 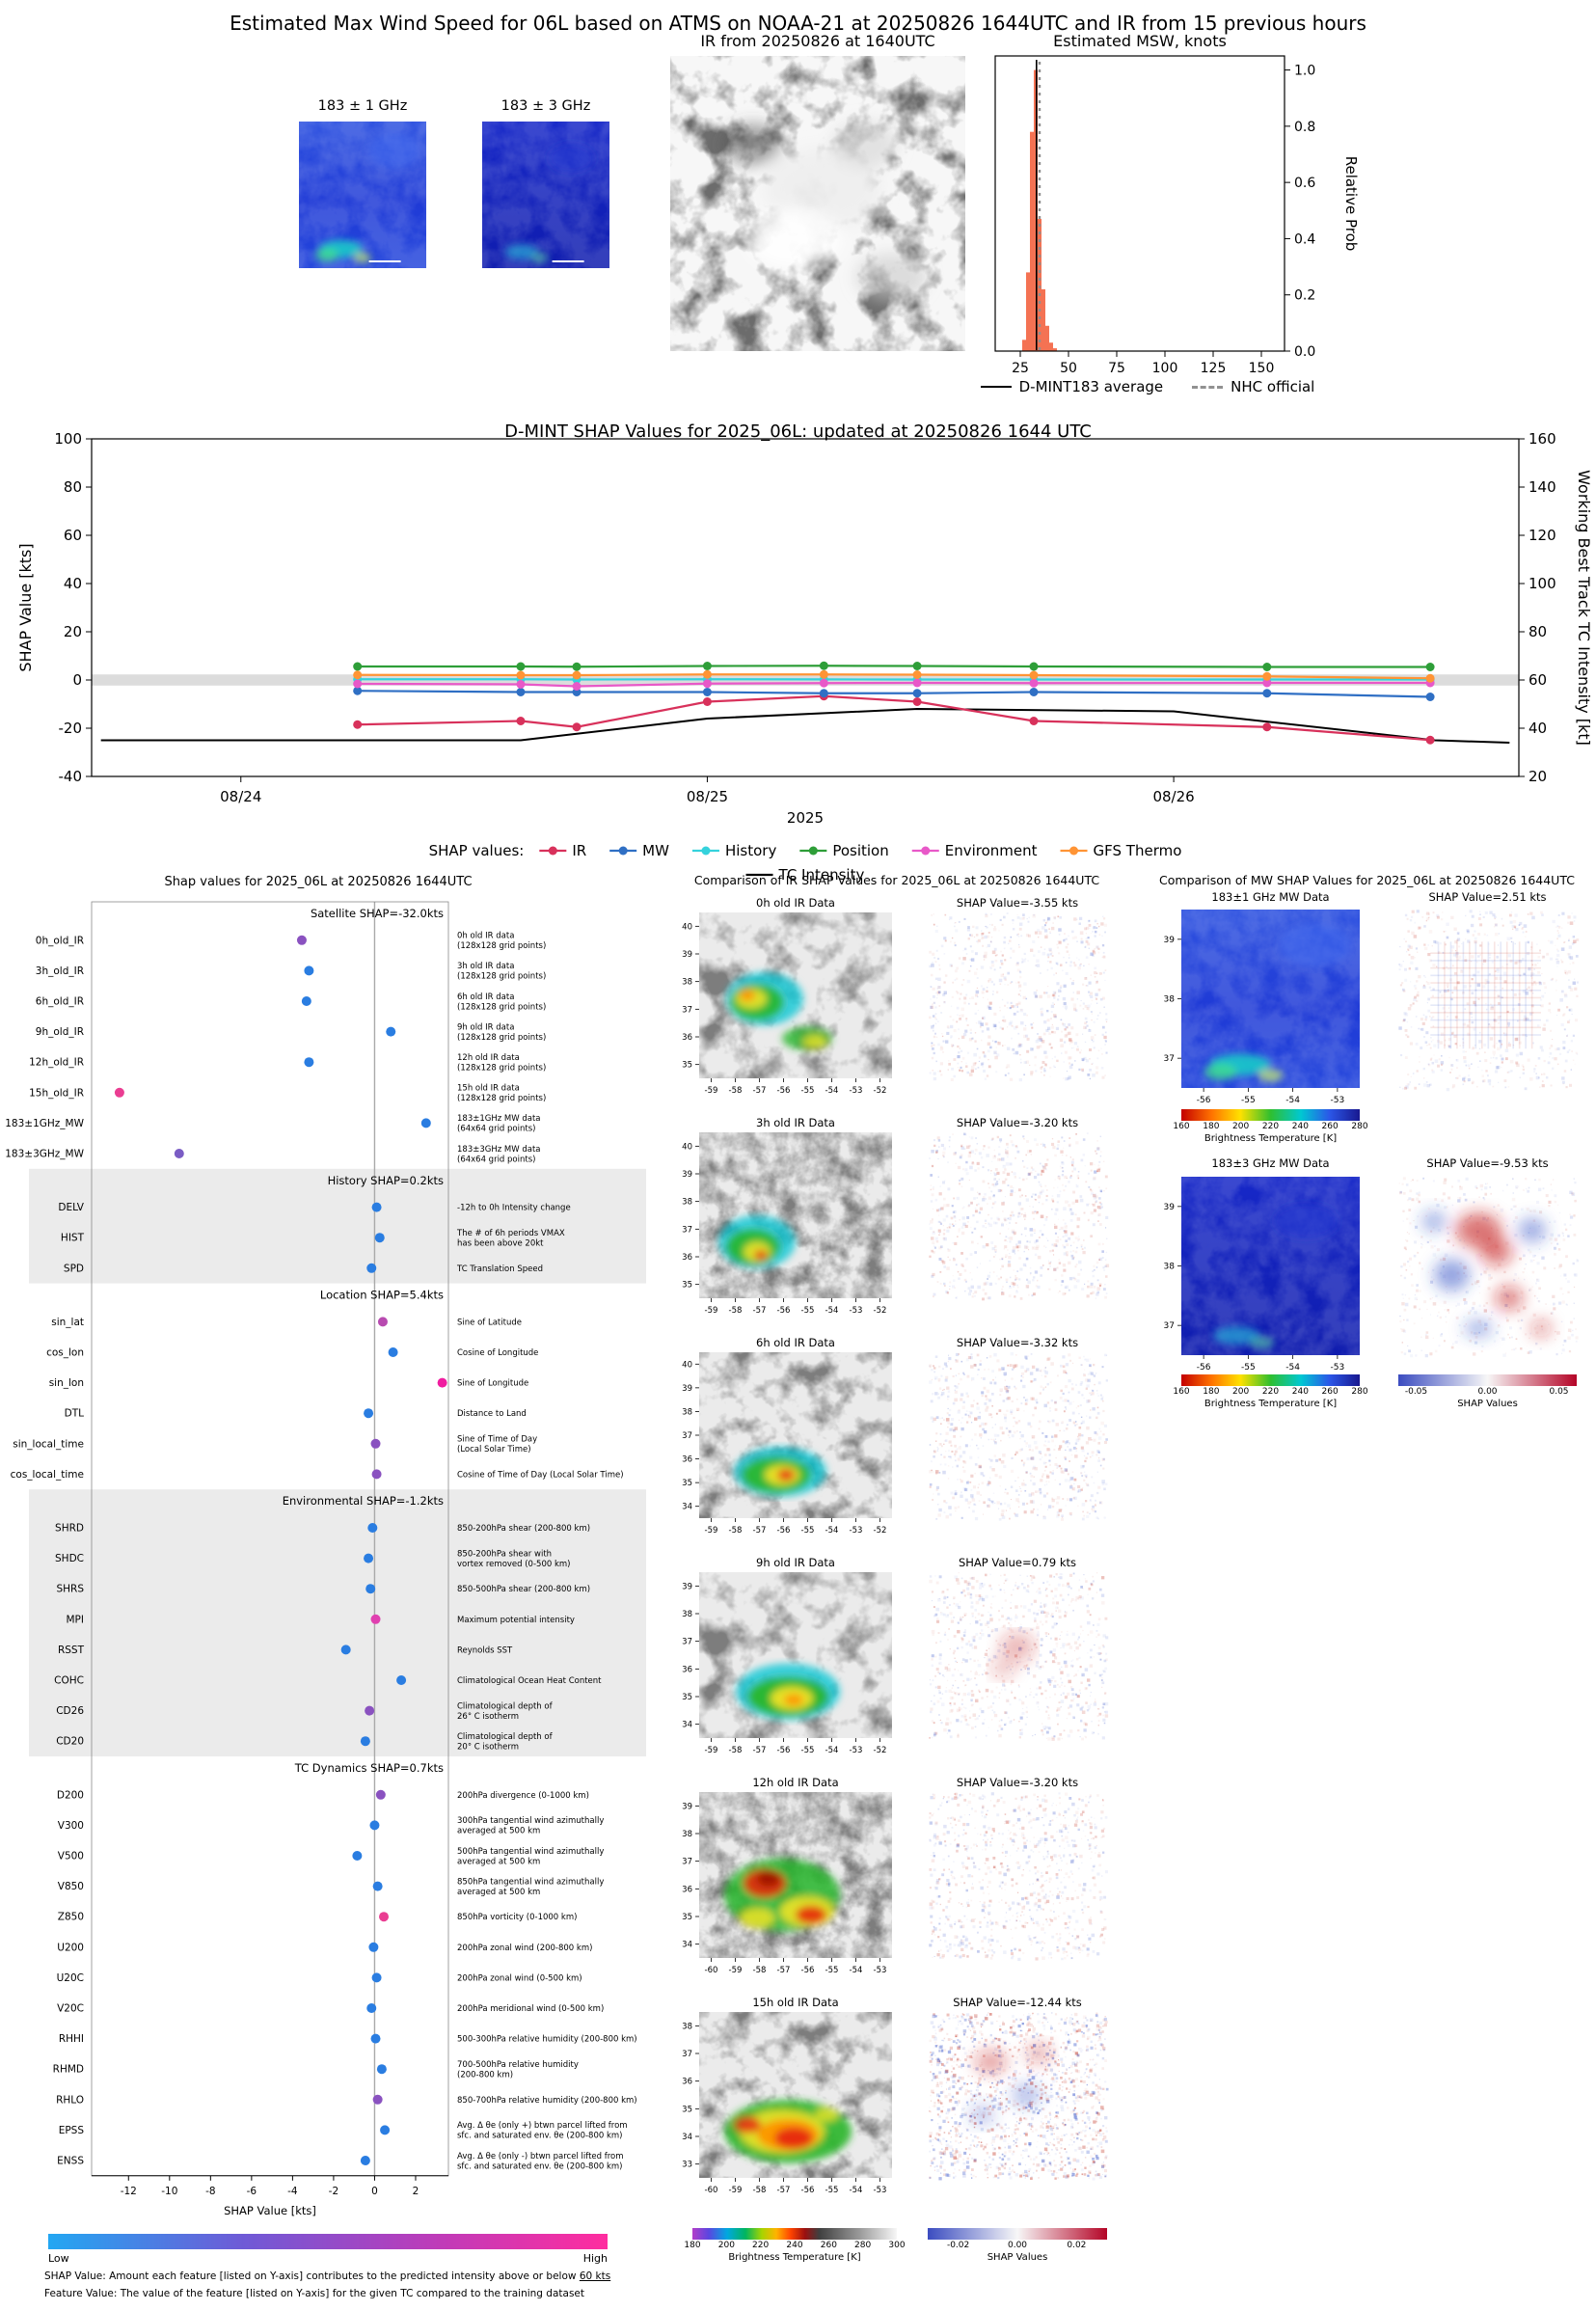 What do you see at coordinates (1271, 1404) in the screenshot?
I see `mw-bt-colorbar-2-label: Brightness Temperature [K]` at bounding box center [1271, 1404].